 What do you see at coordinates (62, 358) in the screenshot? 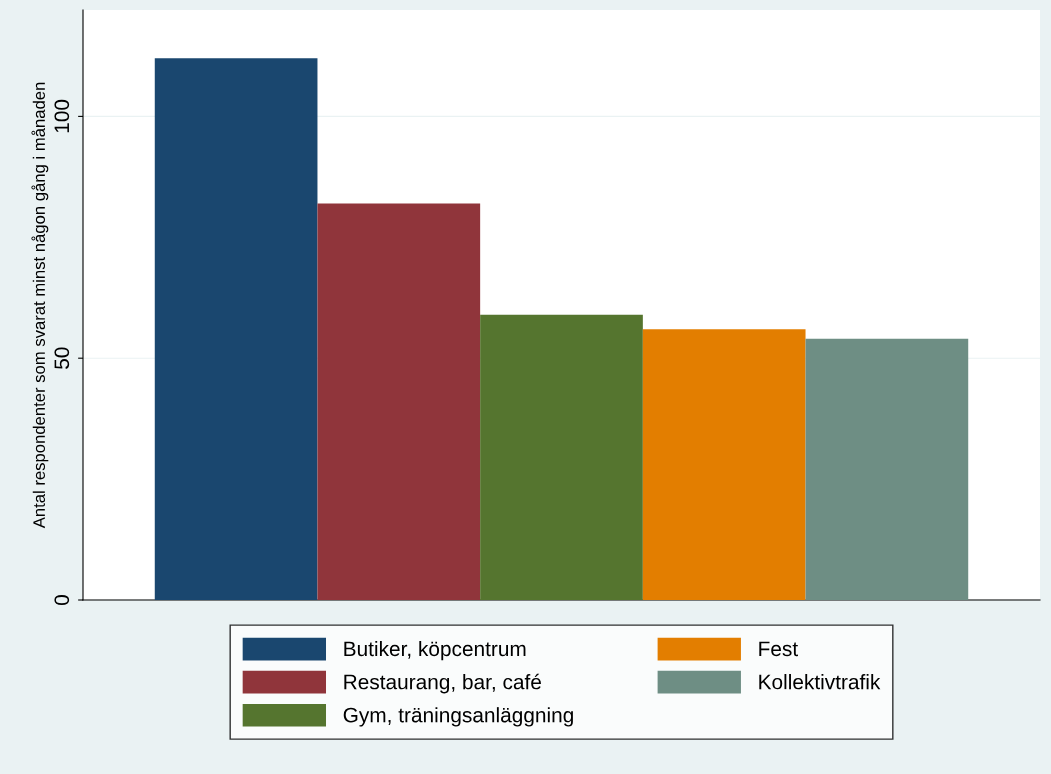
I see `y-tick-label: 50` at bounding box center [62, 358].